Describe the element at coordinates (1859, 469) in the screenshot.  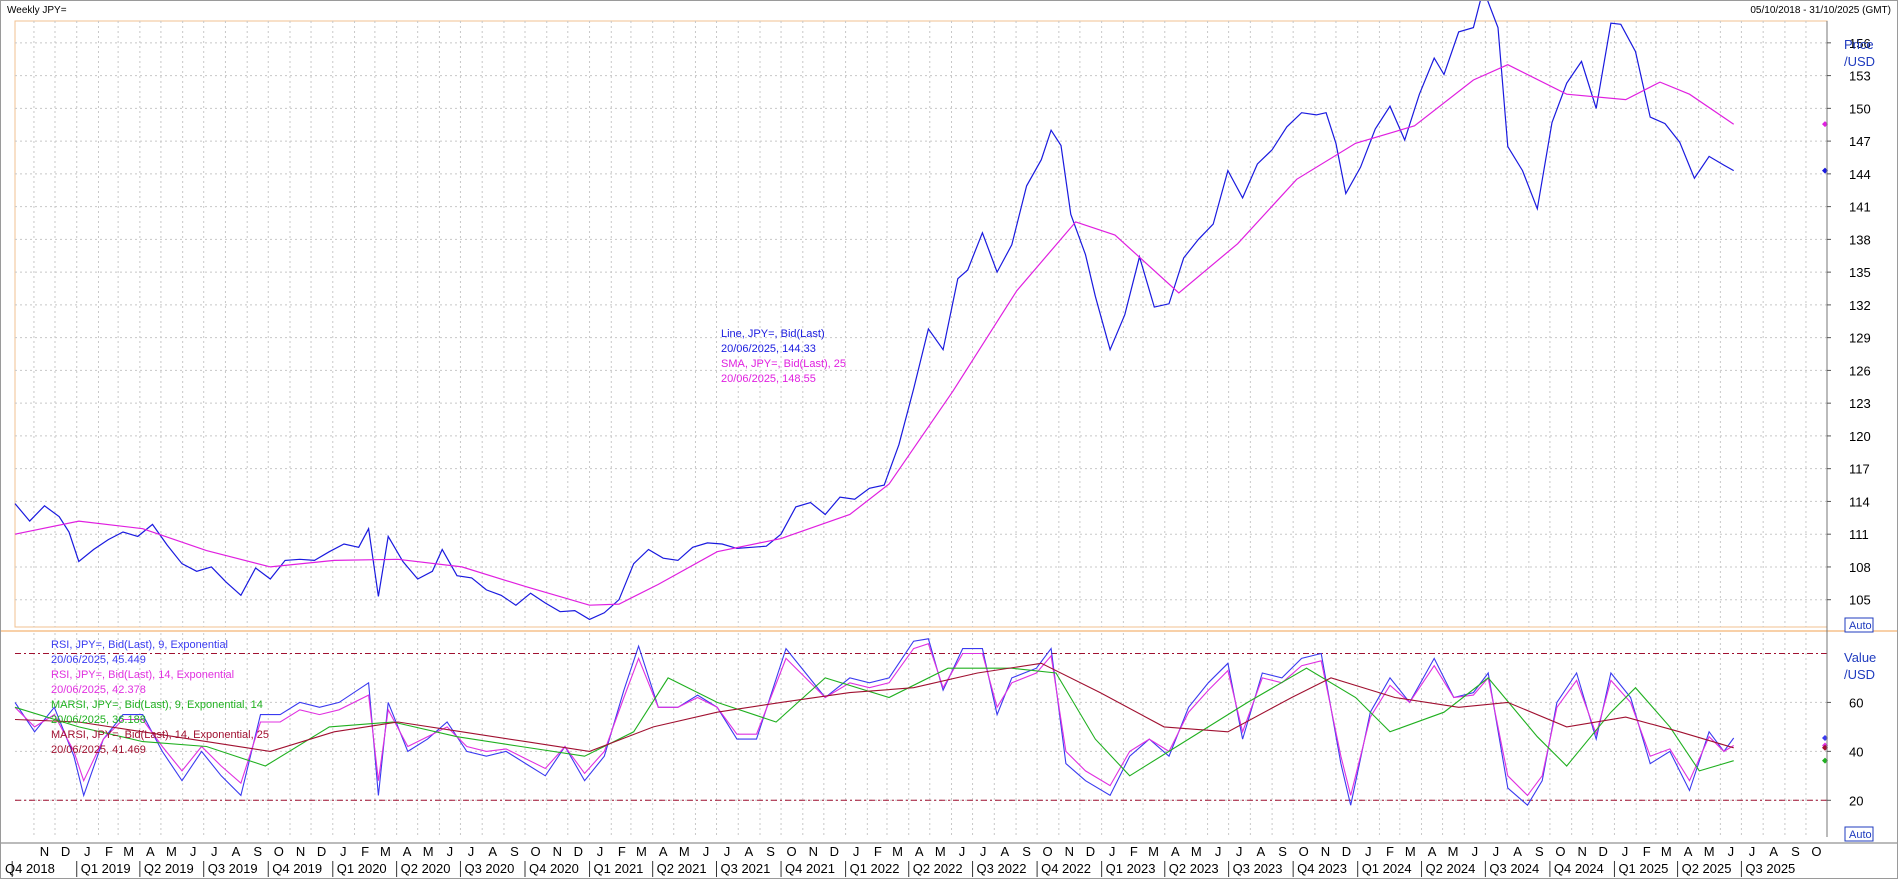
I see `price-tick-label: 117` at that location.